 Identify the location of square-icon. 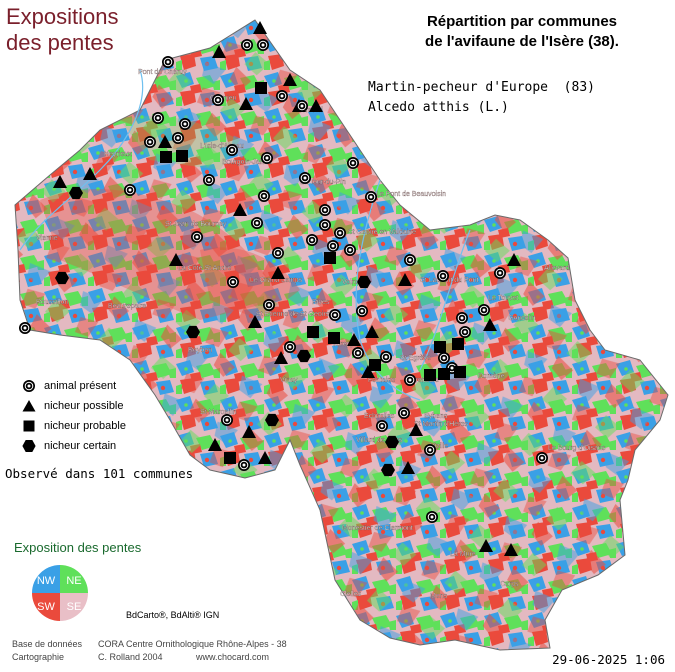
(29, 426).